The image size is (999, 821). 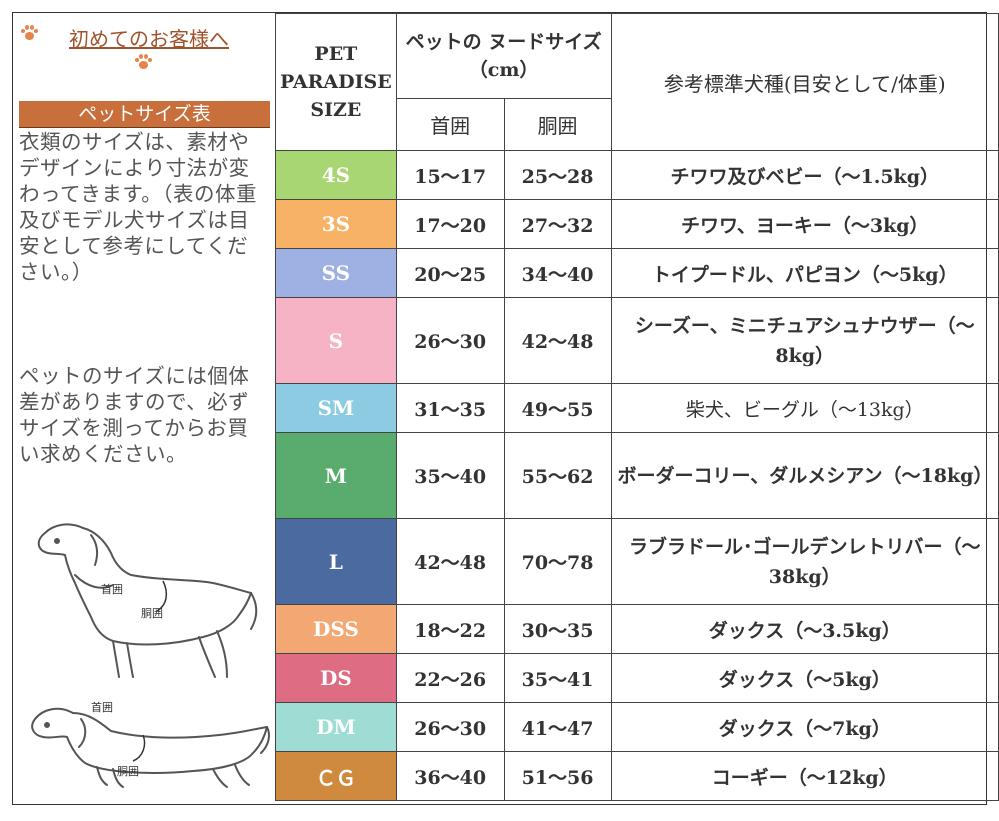 I want to click on breed-cell: 柴犬、ビーグル（～13kg）, so click(x=804, y=408).